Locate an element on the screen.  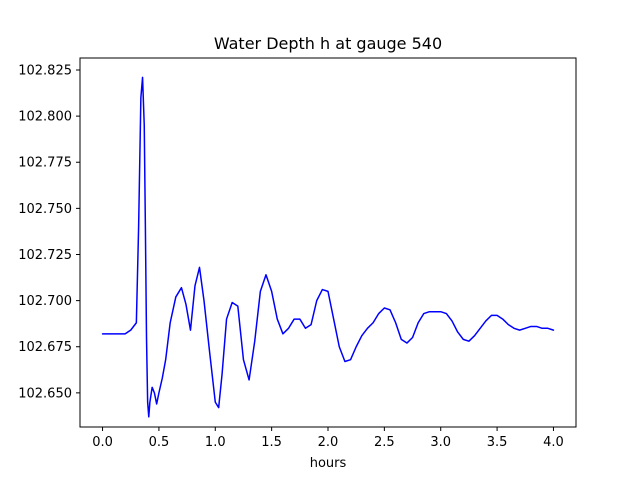
x-tick-label: 2.0 is located at coordinates (328, 442).